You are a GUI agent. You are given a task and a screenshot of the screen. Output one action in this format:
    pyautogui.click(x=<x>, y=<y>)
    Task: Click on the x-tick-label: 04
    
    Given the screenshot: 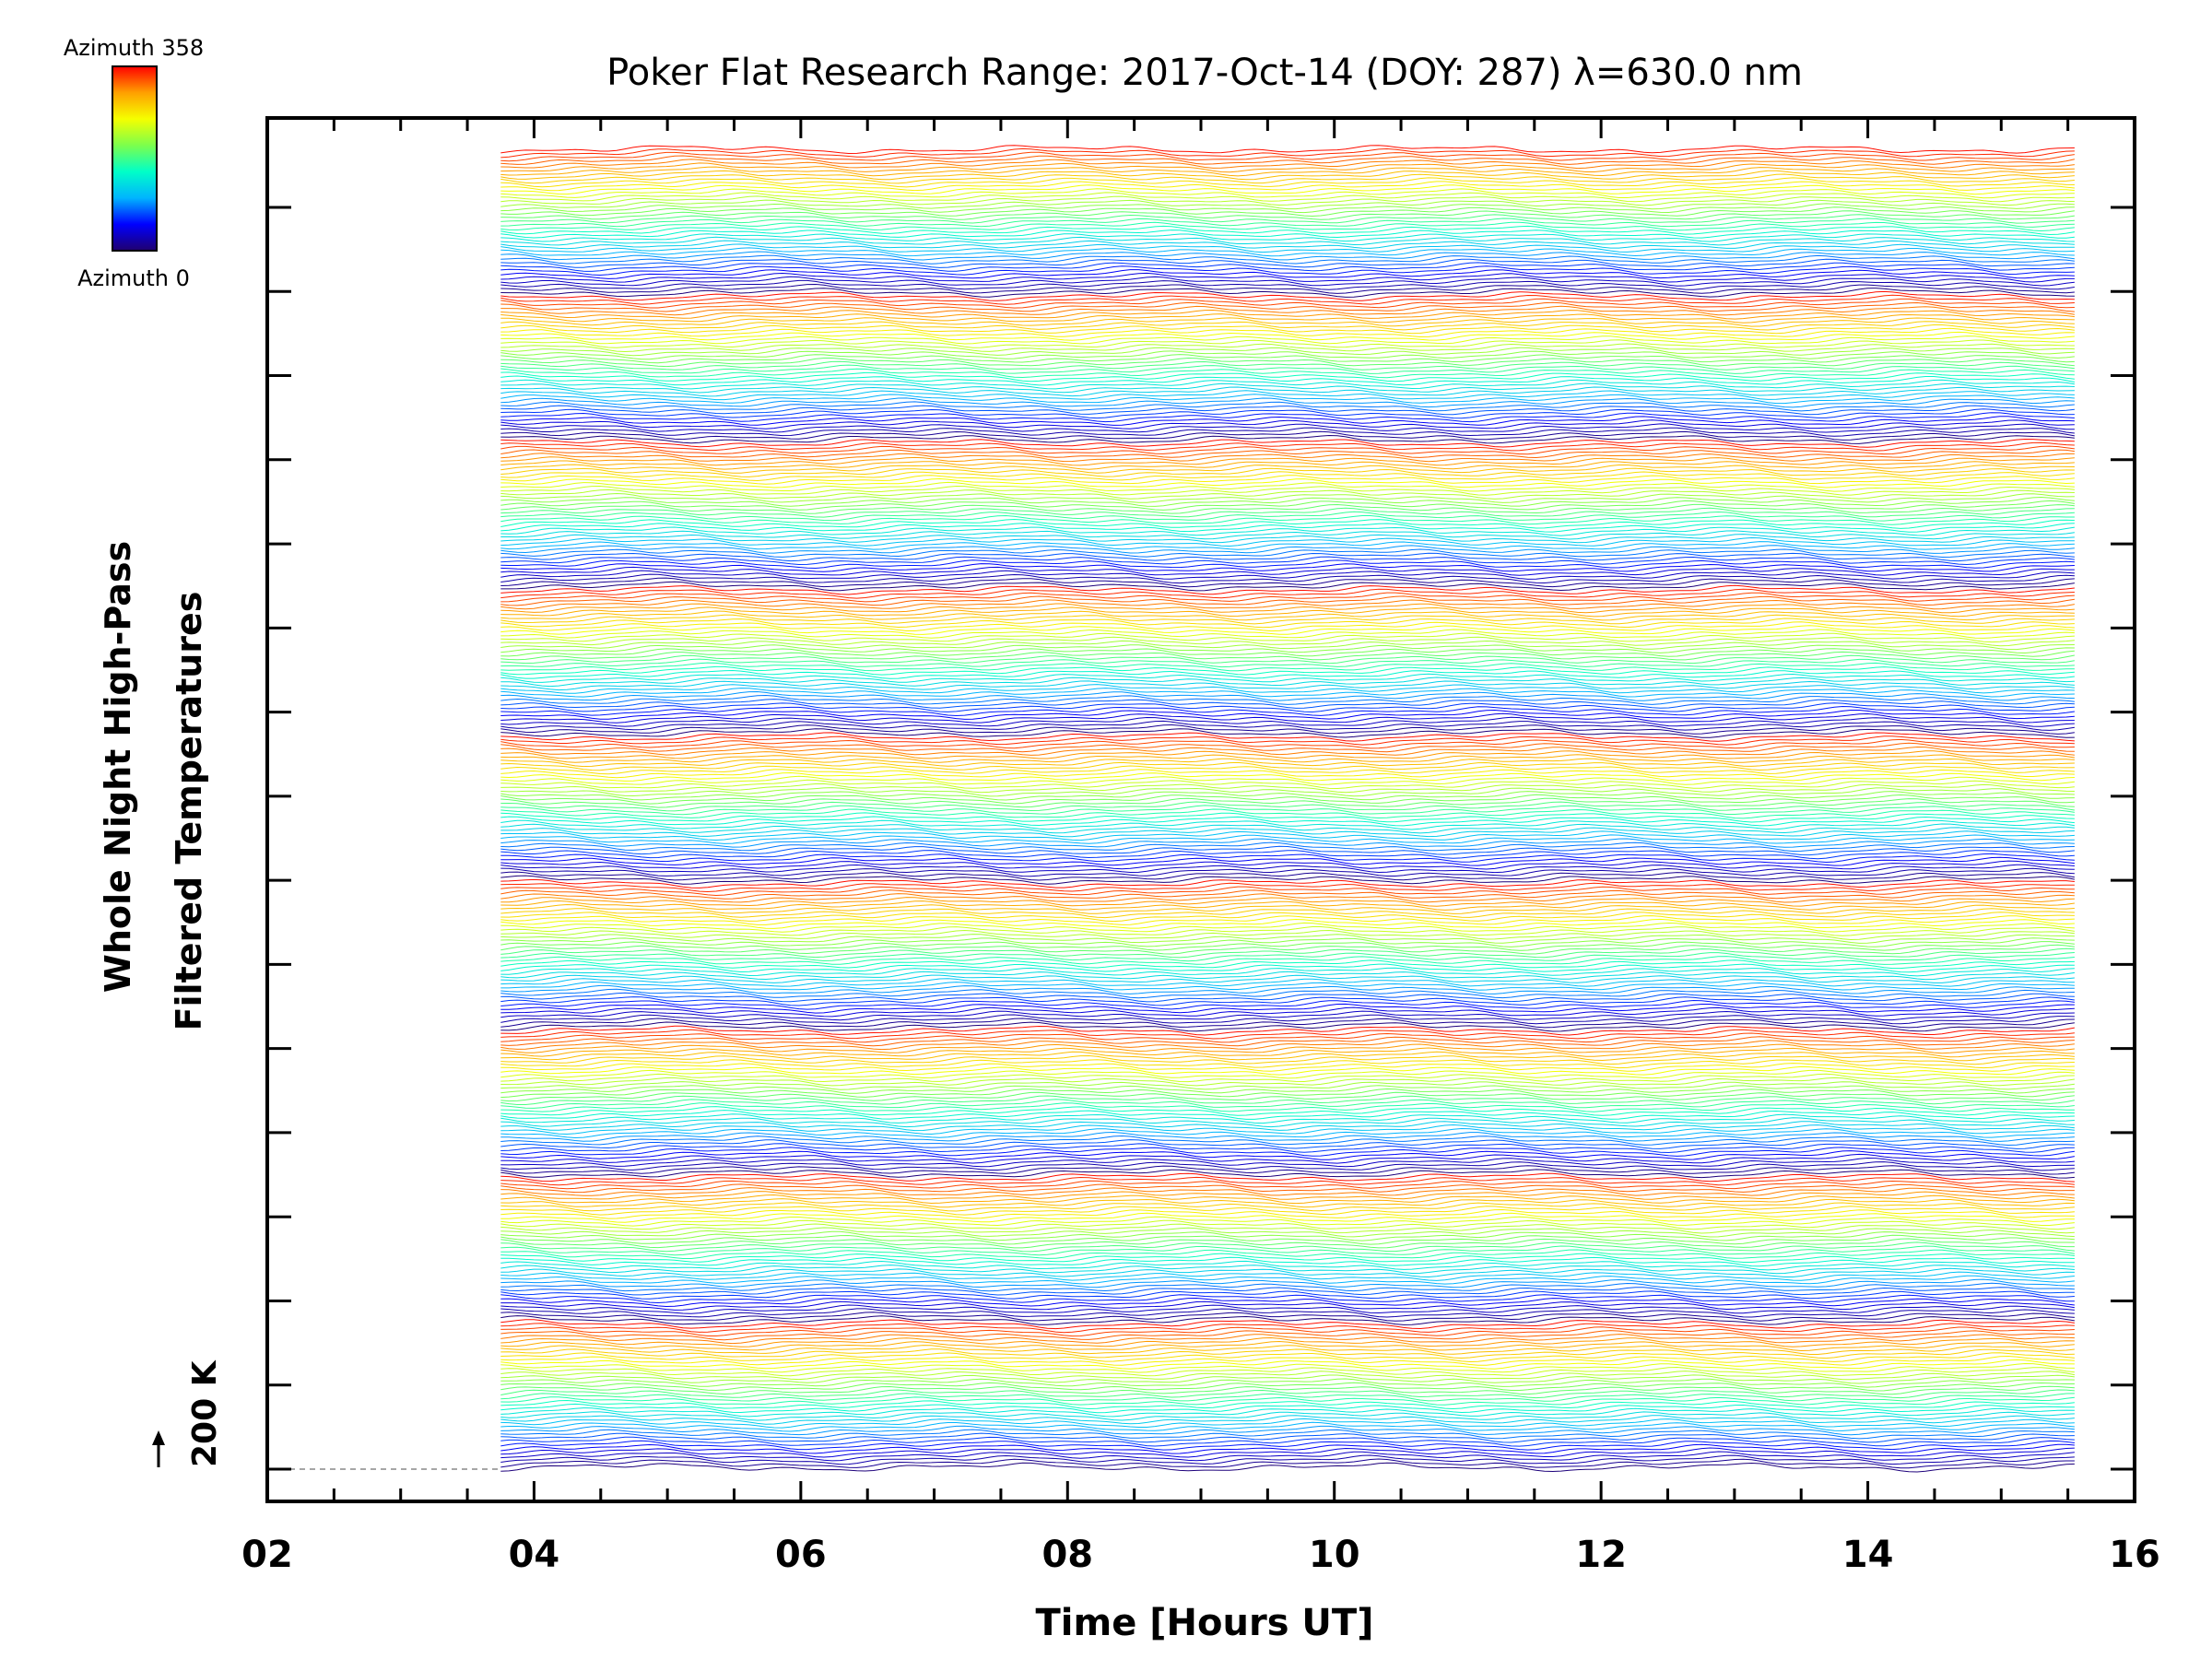 What is the action you would take?
    pyautogui.click(x=534, y=1555)
    